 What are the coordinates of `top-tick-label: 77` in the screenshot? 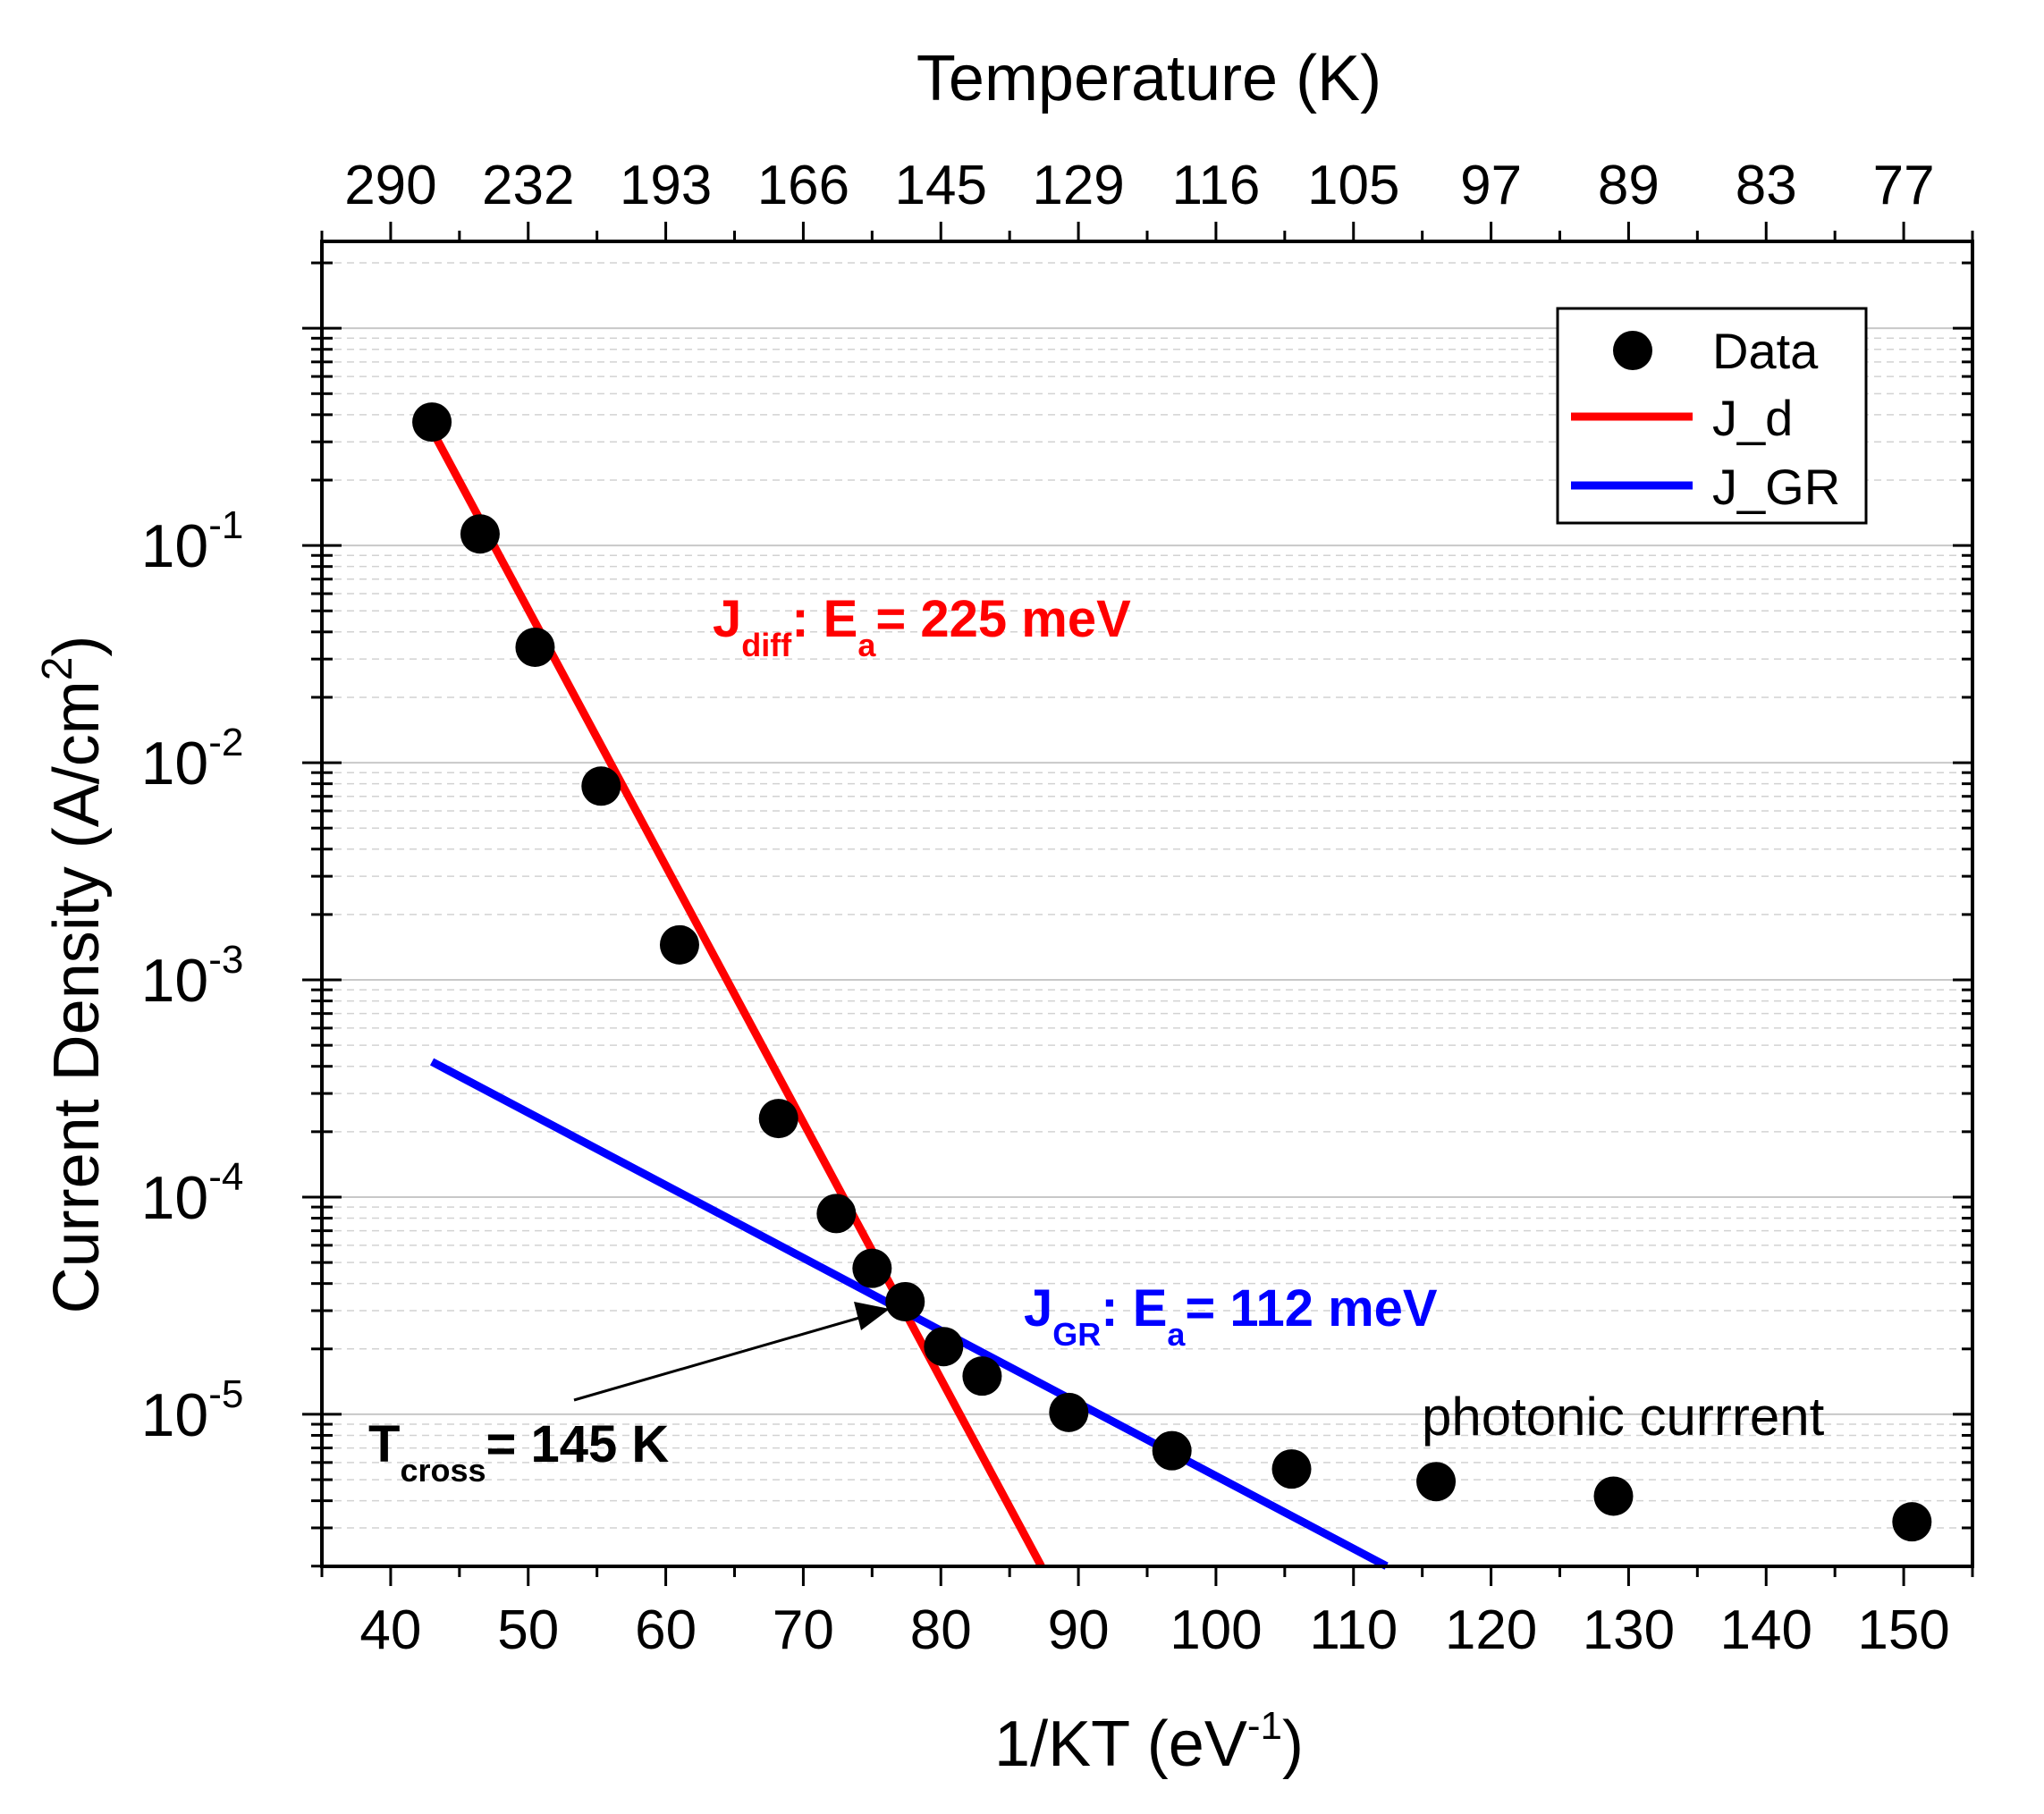 It's located at (1904, 185).